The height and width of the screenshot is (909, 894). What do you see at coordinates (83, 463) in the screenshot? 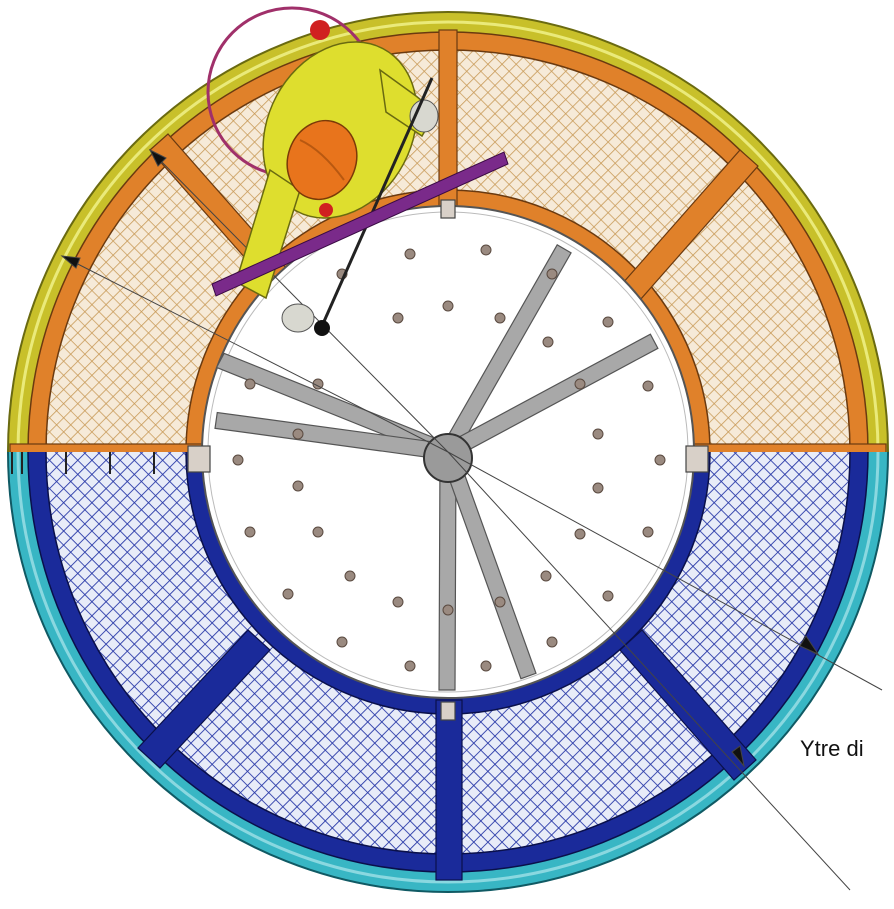
I see `seam-ticks` at bounding box center [83, 463].